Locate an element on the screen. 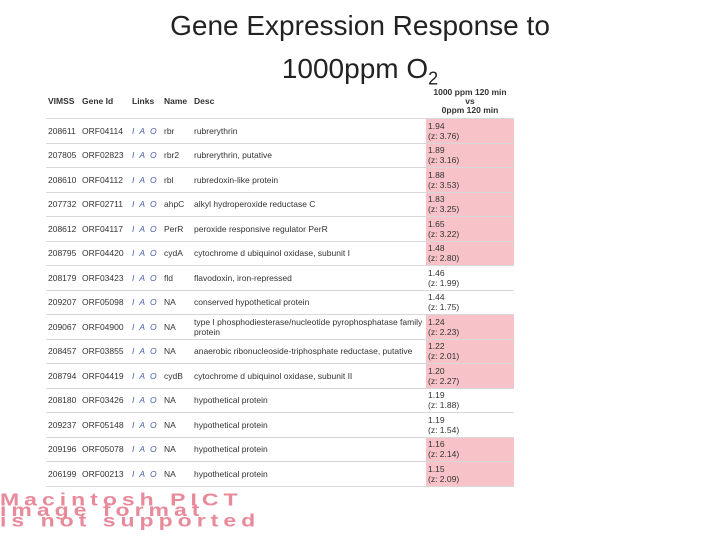 This screenshot has height=540, width=720. title-subscript: 2 is located at coordinates (433, 78).